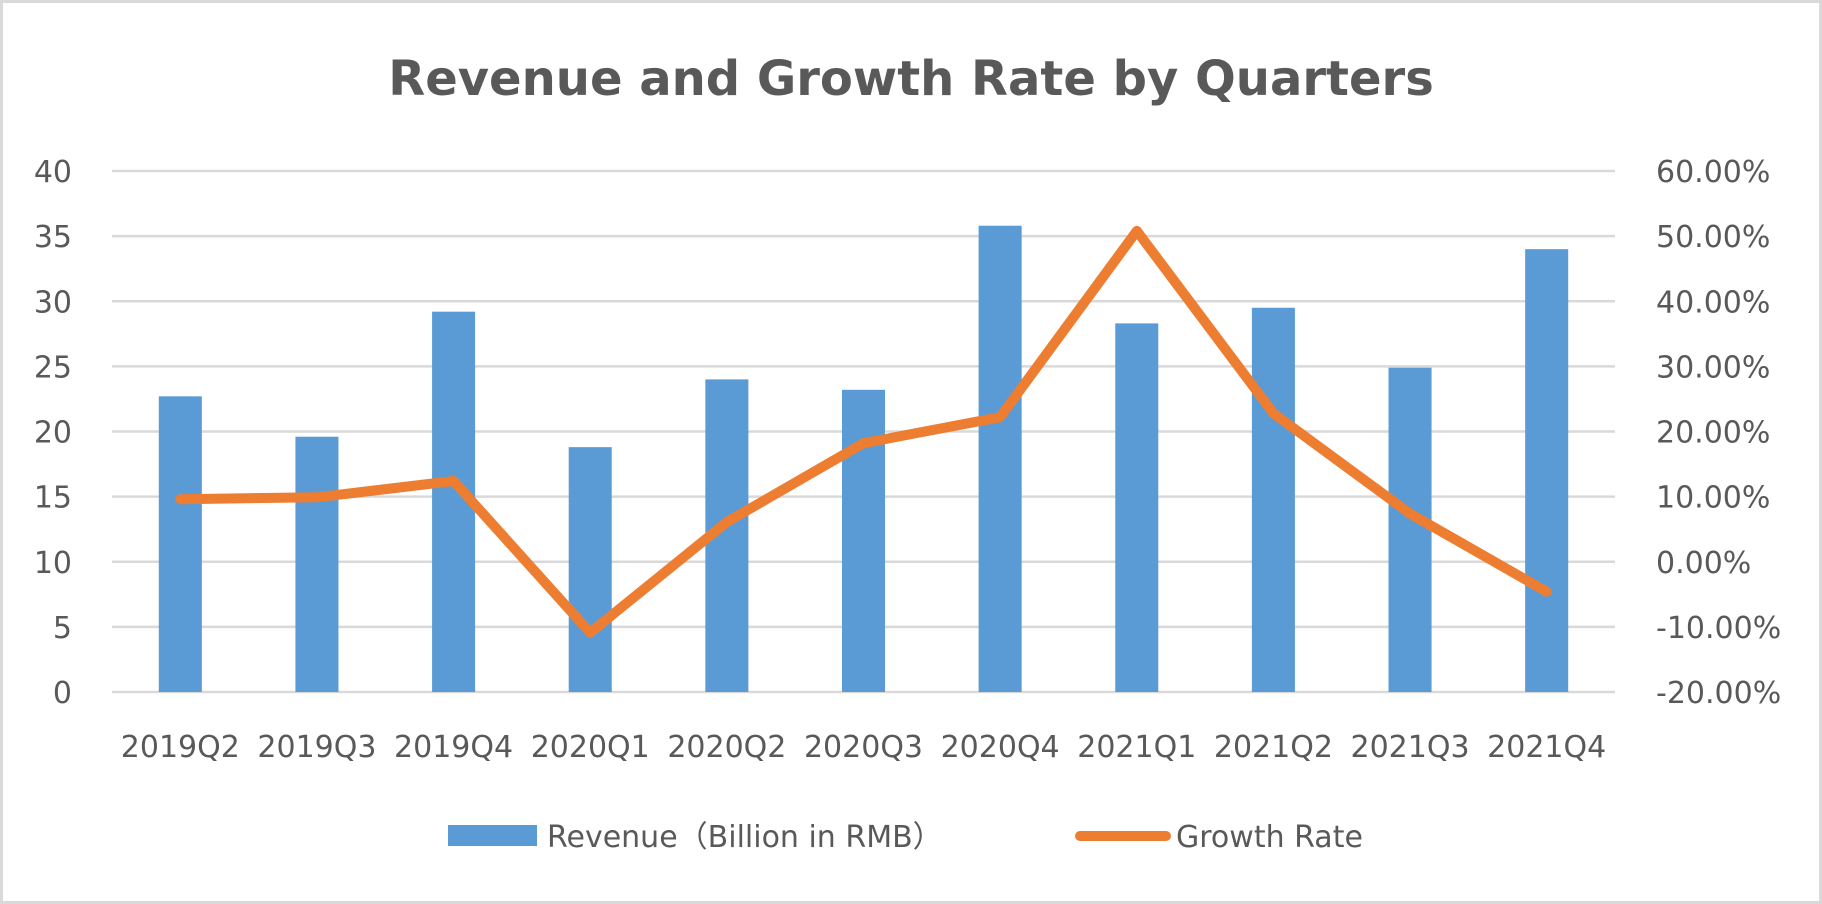 The image size is (1822, 904). What do you see at coordinates (1137, 507) in the screenshot?
I see `revenue-bar-2021Q1` at bounding box center [1137, 507].